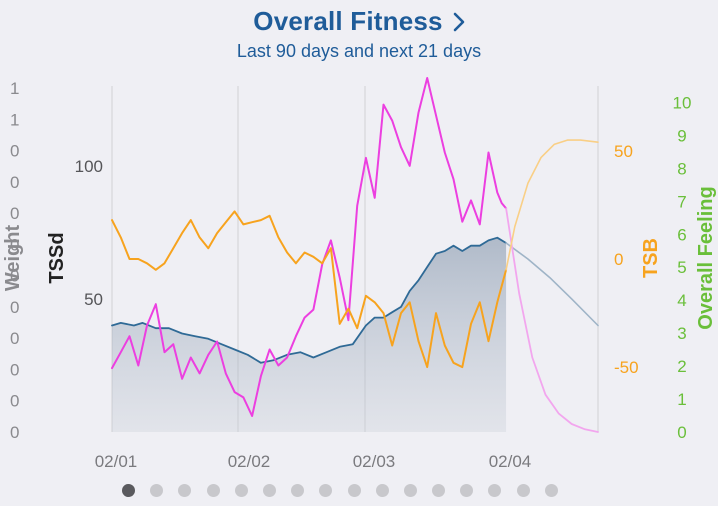 The image size is (718, 506). Describe the element at coordinates (626, 367) in the screenshot. I see `tsb-tick-label: -50` at that location.